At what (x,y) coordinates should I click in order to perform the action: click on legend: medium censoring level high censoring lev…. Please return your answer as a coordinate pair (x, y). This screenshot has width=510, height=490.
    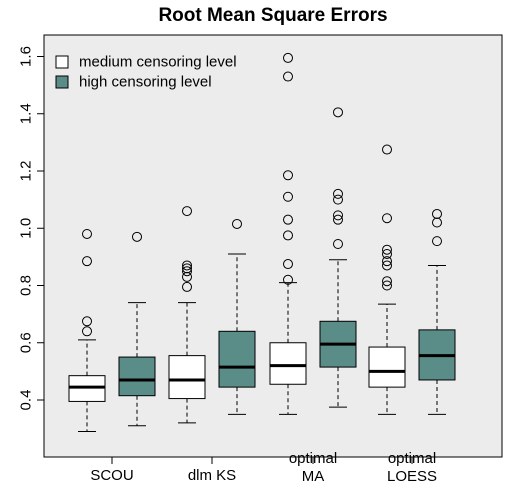
    Looking at the image, I should click on (146, 72).